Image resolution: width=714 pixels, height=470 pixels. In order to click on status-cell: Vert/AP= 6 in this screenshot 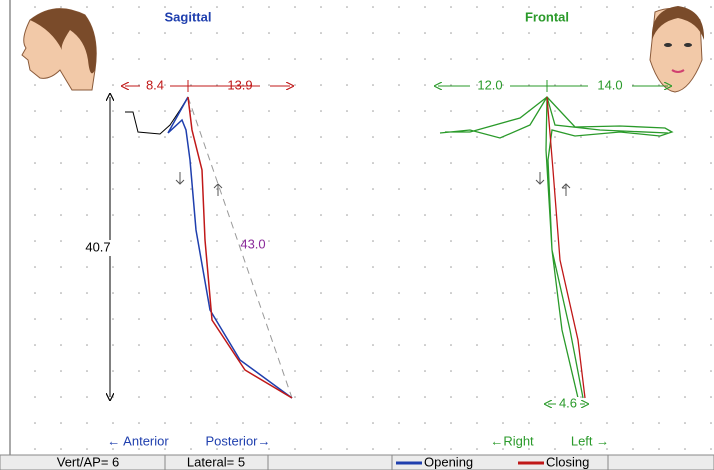, I will do `click(88, 461)`.